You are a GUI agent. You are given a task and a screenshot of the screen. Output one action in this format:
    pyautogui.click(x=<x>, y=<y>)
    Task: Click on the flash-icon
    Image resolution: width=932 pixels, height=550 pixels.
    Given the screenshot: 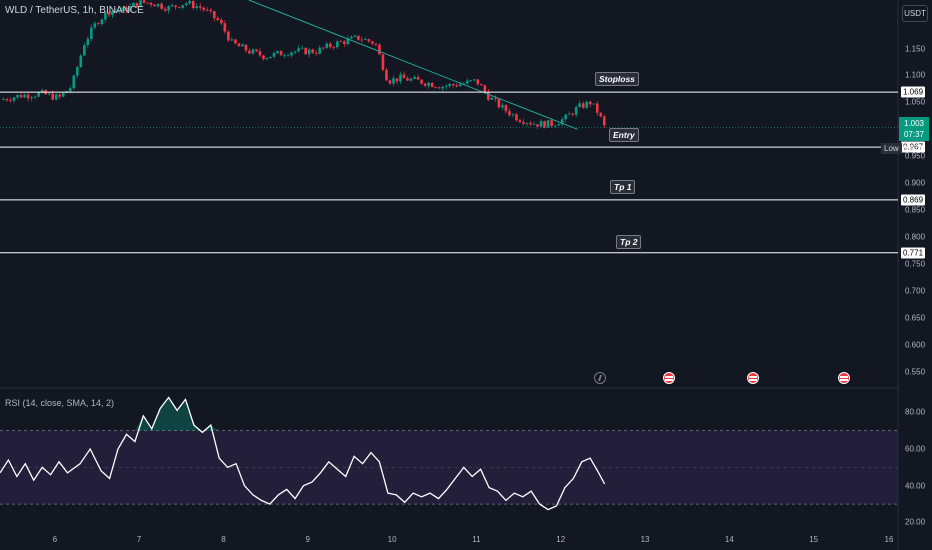 What is the action you would take?
    pyautogui.click(x=600, y=378)
    